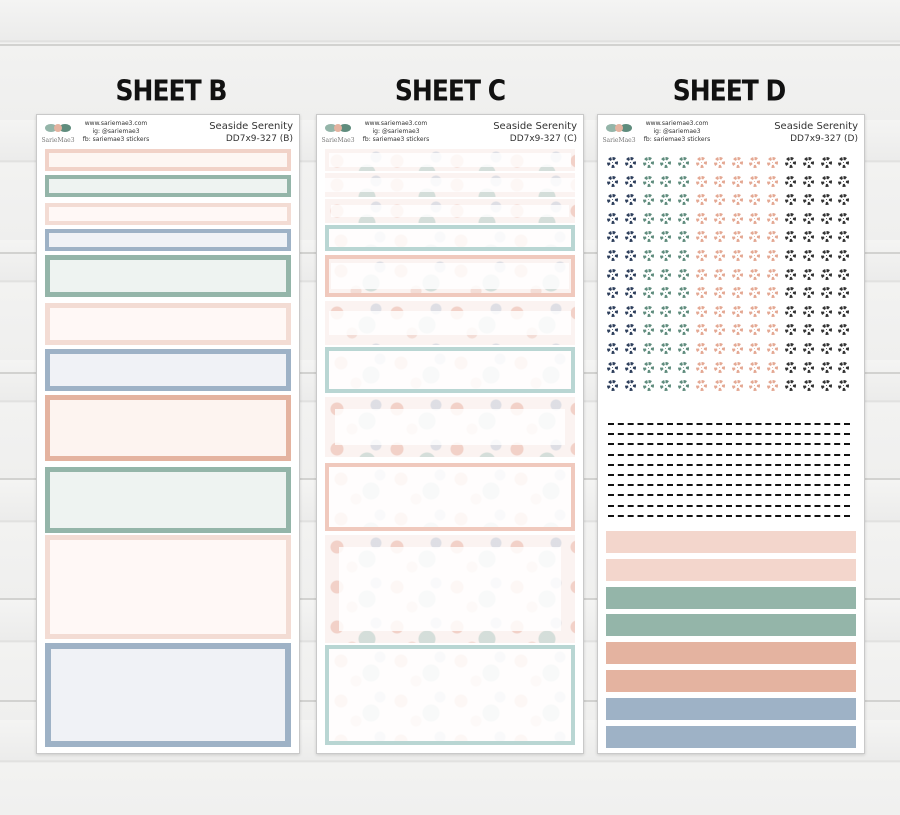  What do you see at coordinates (116, 123) in the screenshot?
I see `shop-url: www.sariemae3.com` at bounding box center [116, 123].